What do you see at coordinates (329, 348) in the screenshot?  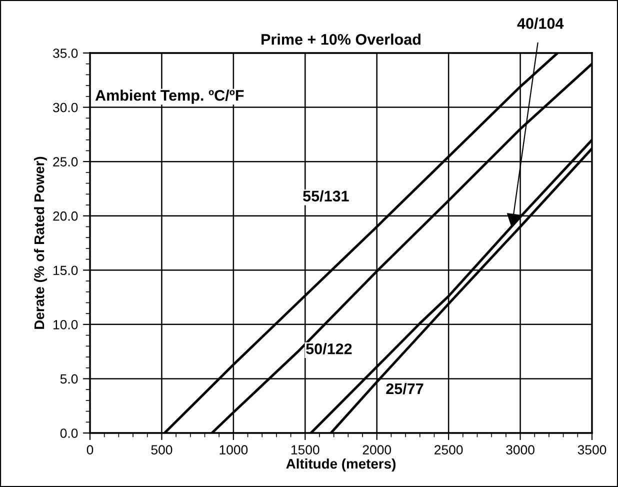 I see `annotation: 50/122` at bounding box center [329, 348].